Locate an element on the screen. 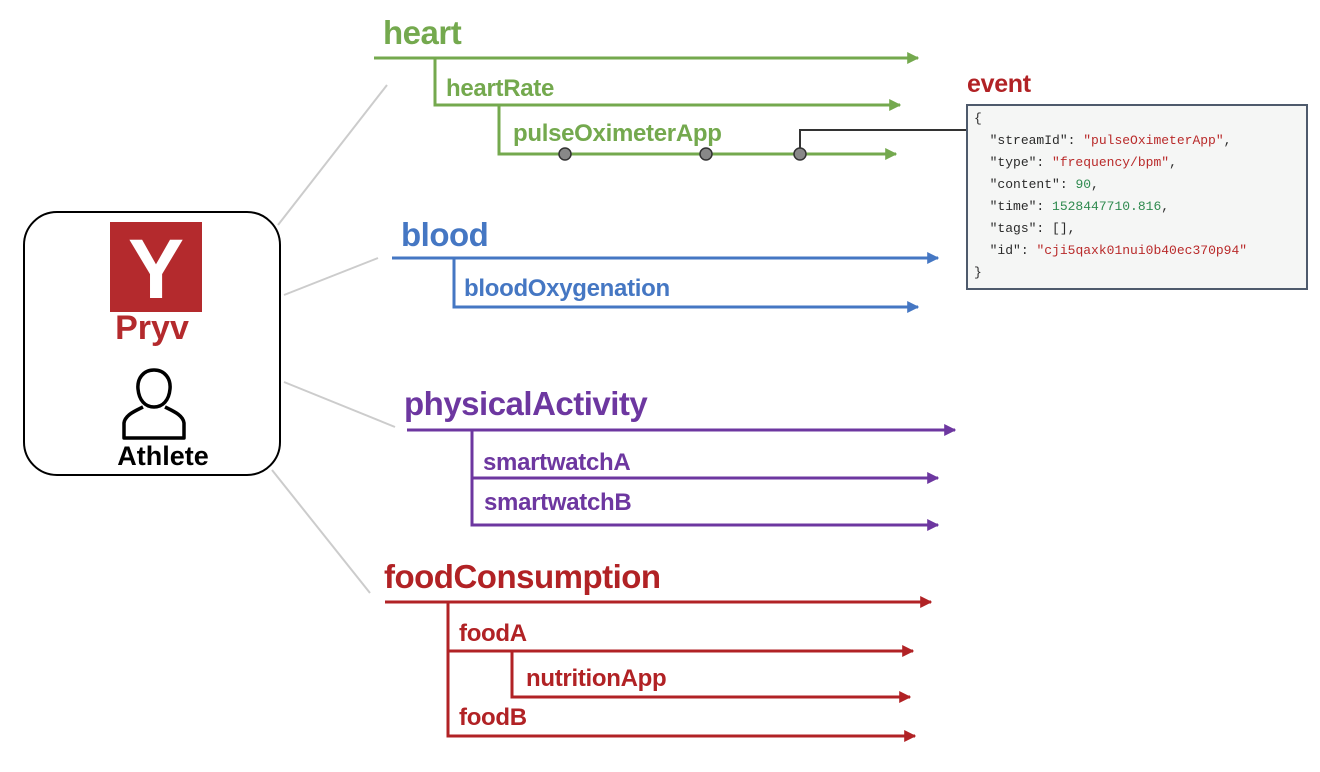 The height and width of the screenshot is (772, 1320). stream-label-blood: blood is located at coordinates (445, 234).